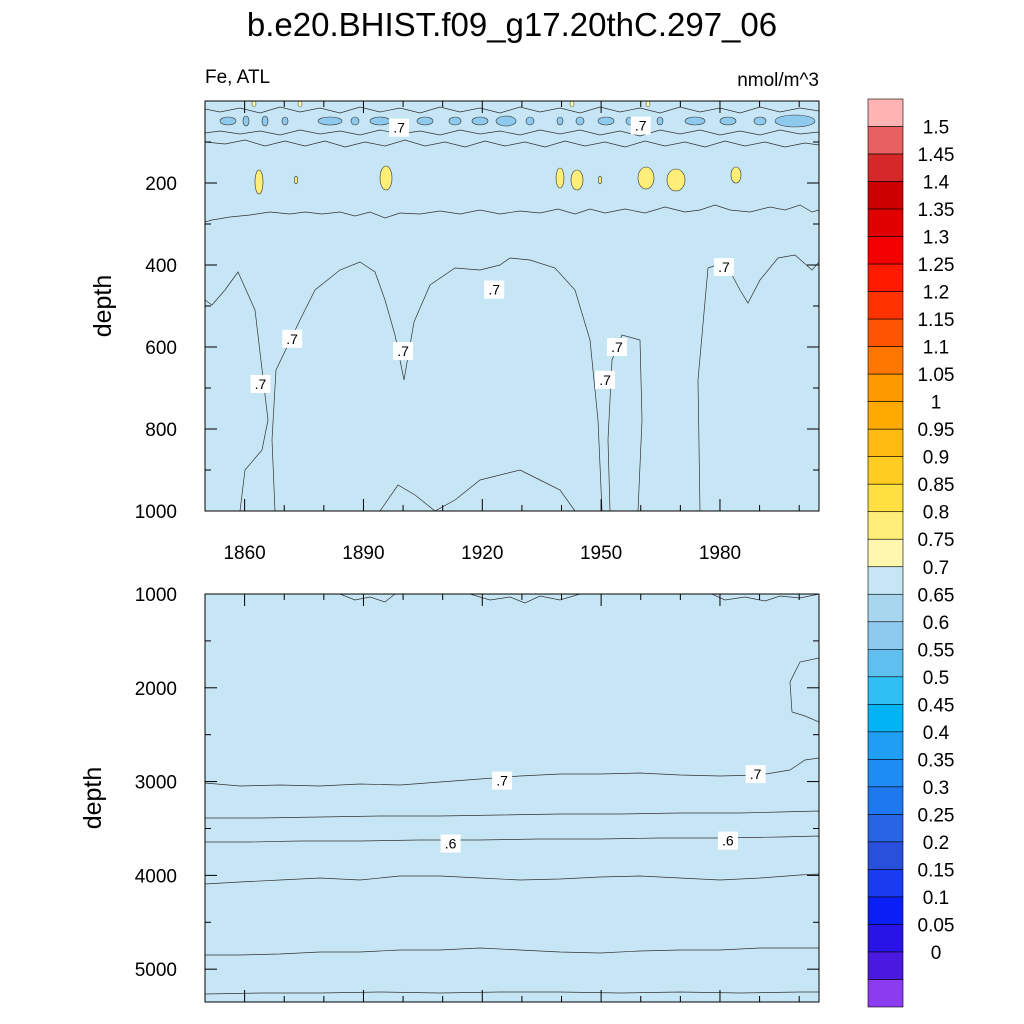  What do you see at coordinates (936, 705) in the screenshot?
I see `colorbar-label: 0.45` at bounding box center [936, 705].